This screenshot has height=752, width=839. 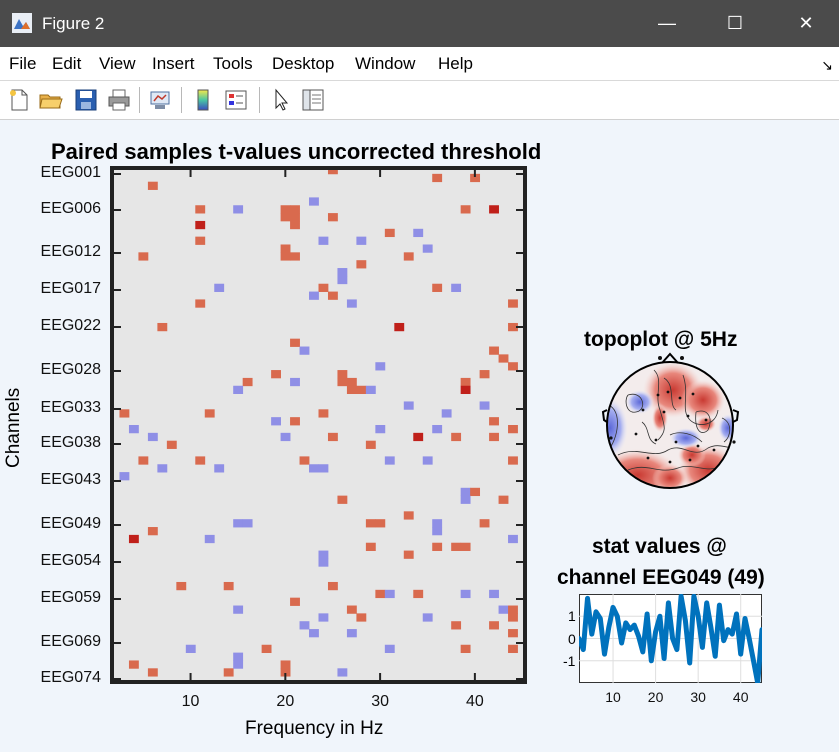 What do you see at coordinates (51, 100) in the screenshot?
I see `open-file-icon` at bounding box center [51, 100].